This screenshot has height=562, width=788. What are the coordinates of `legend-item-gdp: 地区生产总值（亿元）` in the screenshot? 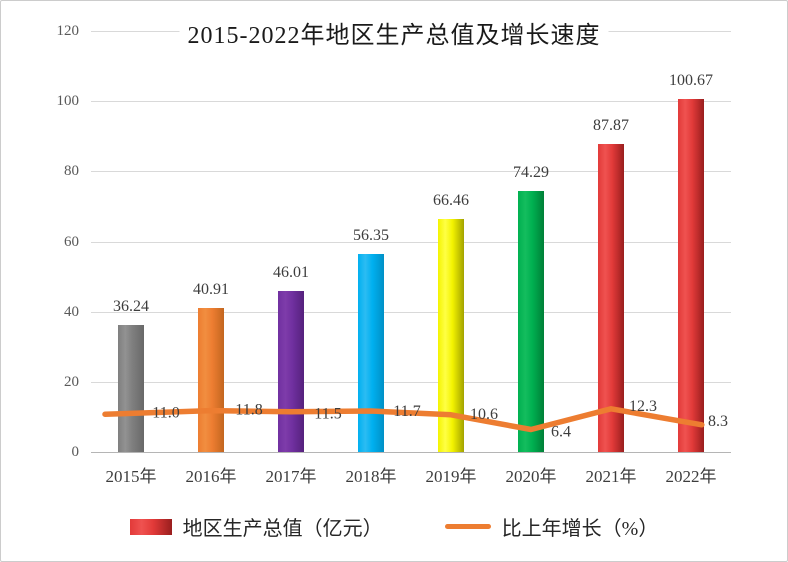 It's located at (256, 526).